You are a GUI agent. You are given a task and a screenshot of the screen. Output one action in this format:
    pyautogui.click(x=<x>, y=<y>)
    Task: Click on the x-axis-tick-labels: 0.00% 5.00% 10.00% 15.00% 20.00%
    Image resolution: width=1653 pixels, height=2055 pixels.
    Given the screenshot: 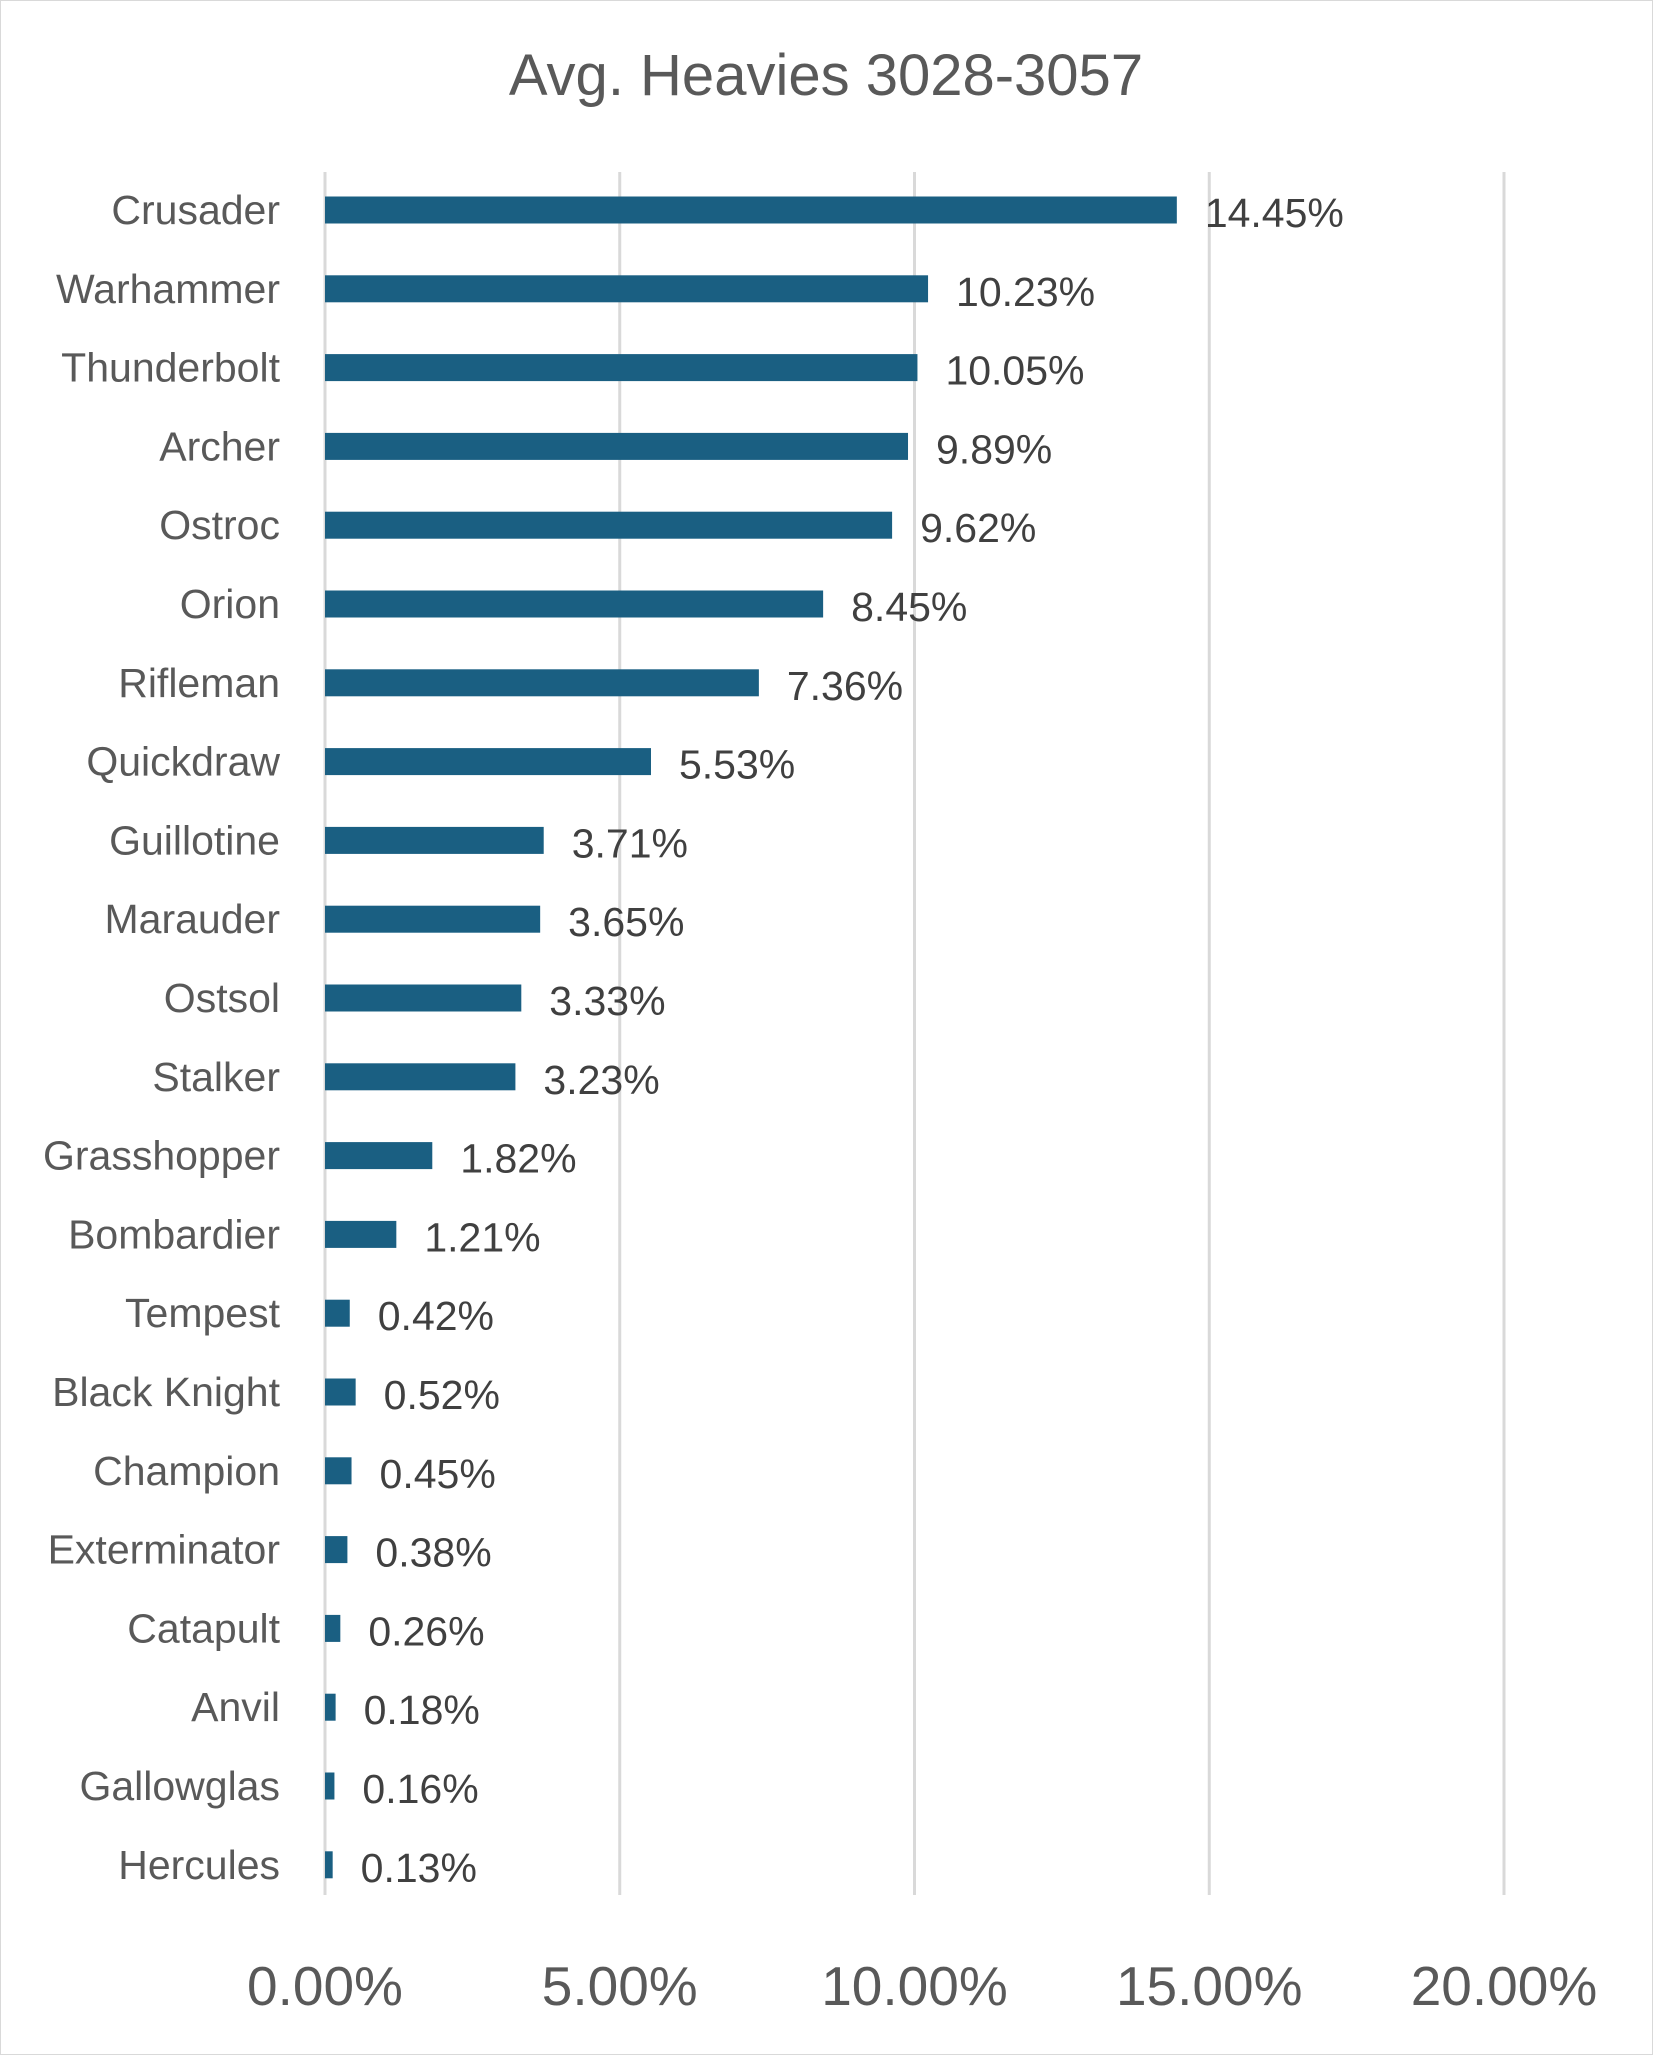 What is the action you would take?
    pyautogui.click(x=922, y=1986)
    